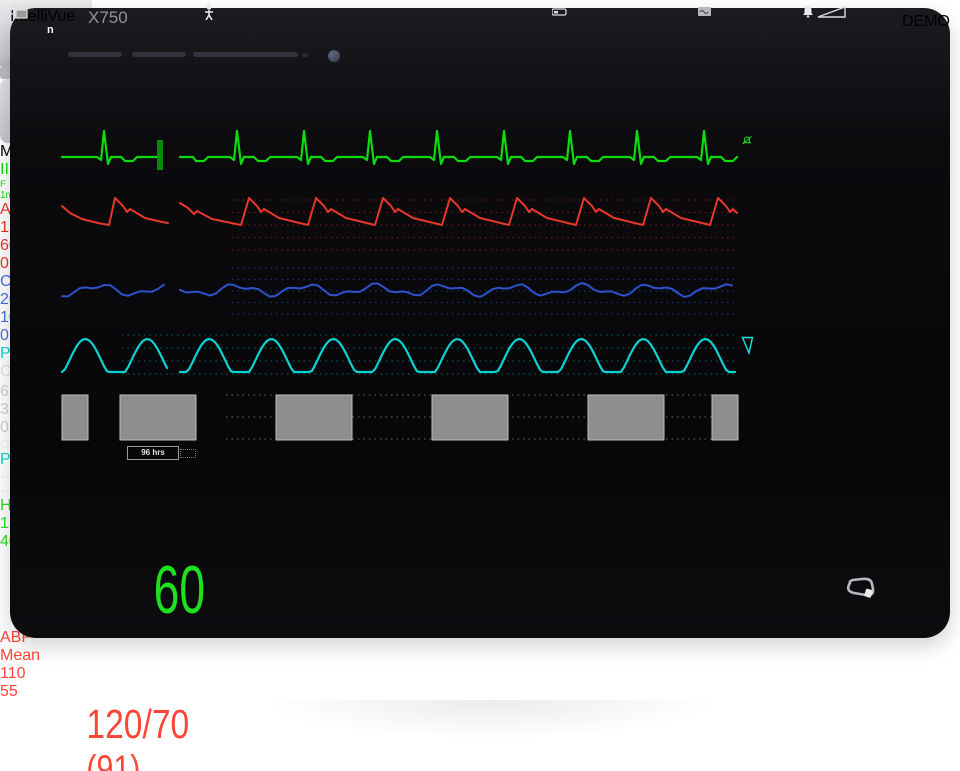  Describe the element at coordinates (209, 12) in the screenshot. I see `patient-icon` at that location.